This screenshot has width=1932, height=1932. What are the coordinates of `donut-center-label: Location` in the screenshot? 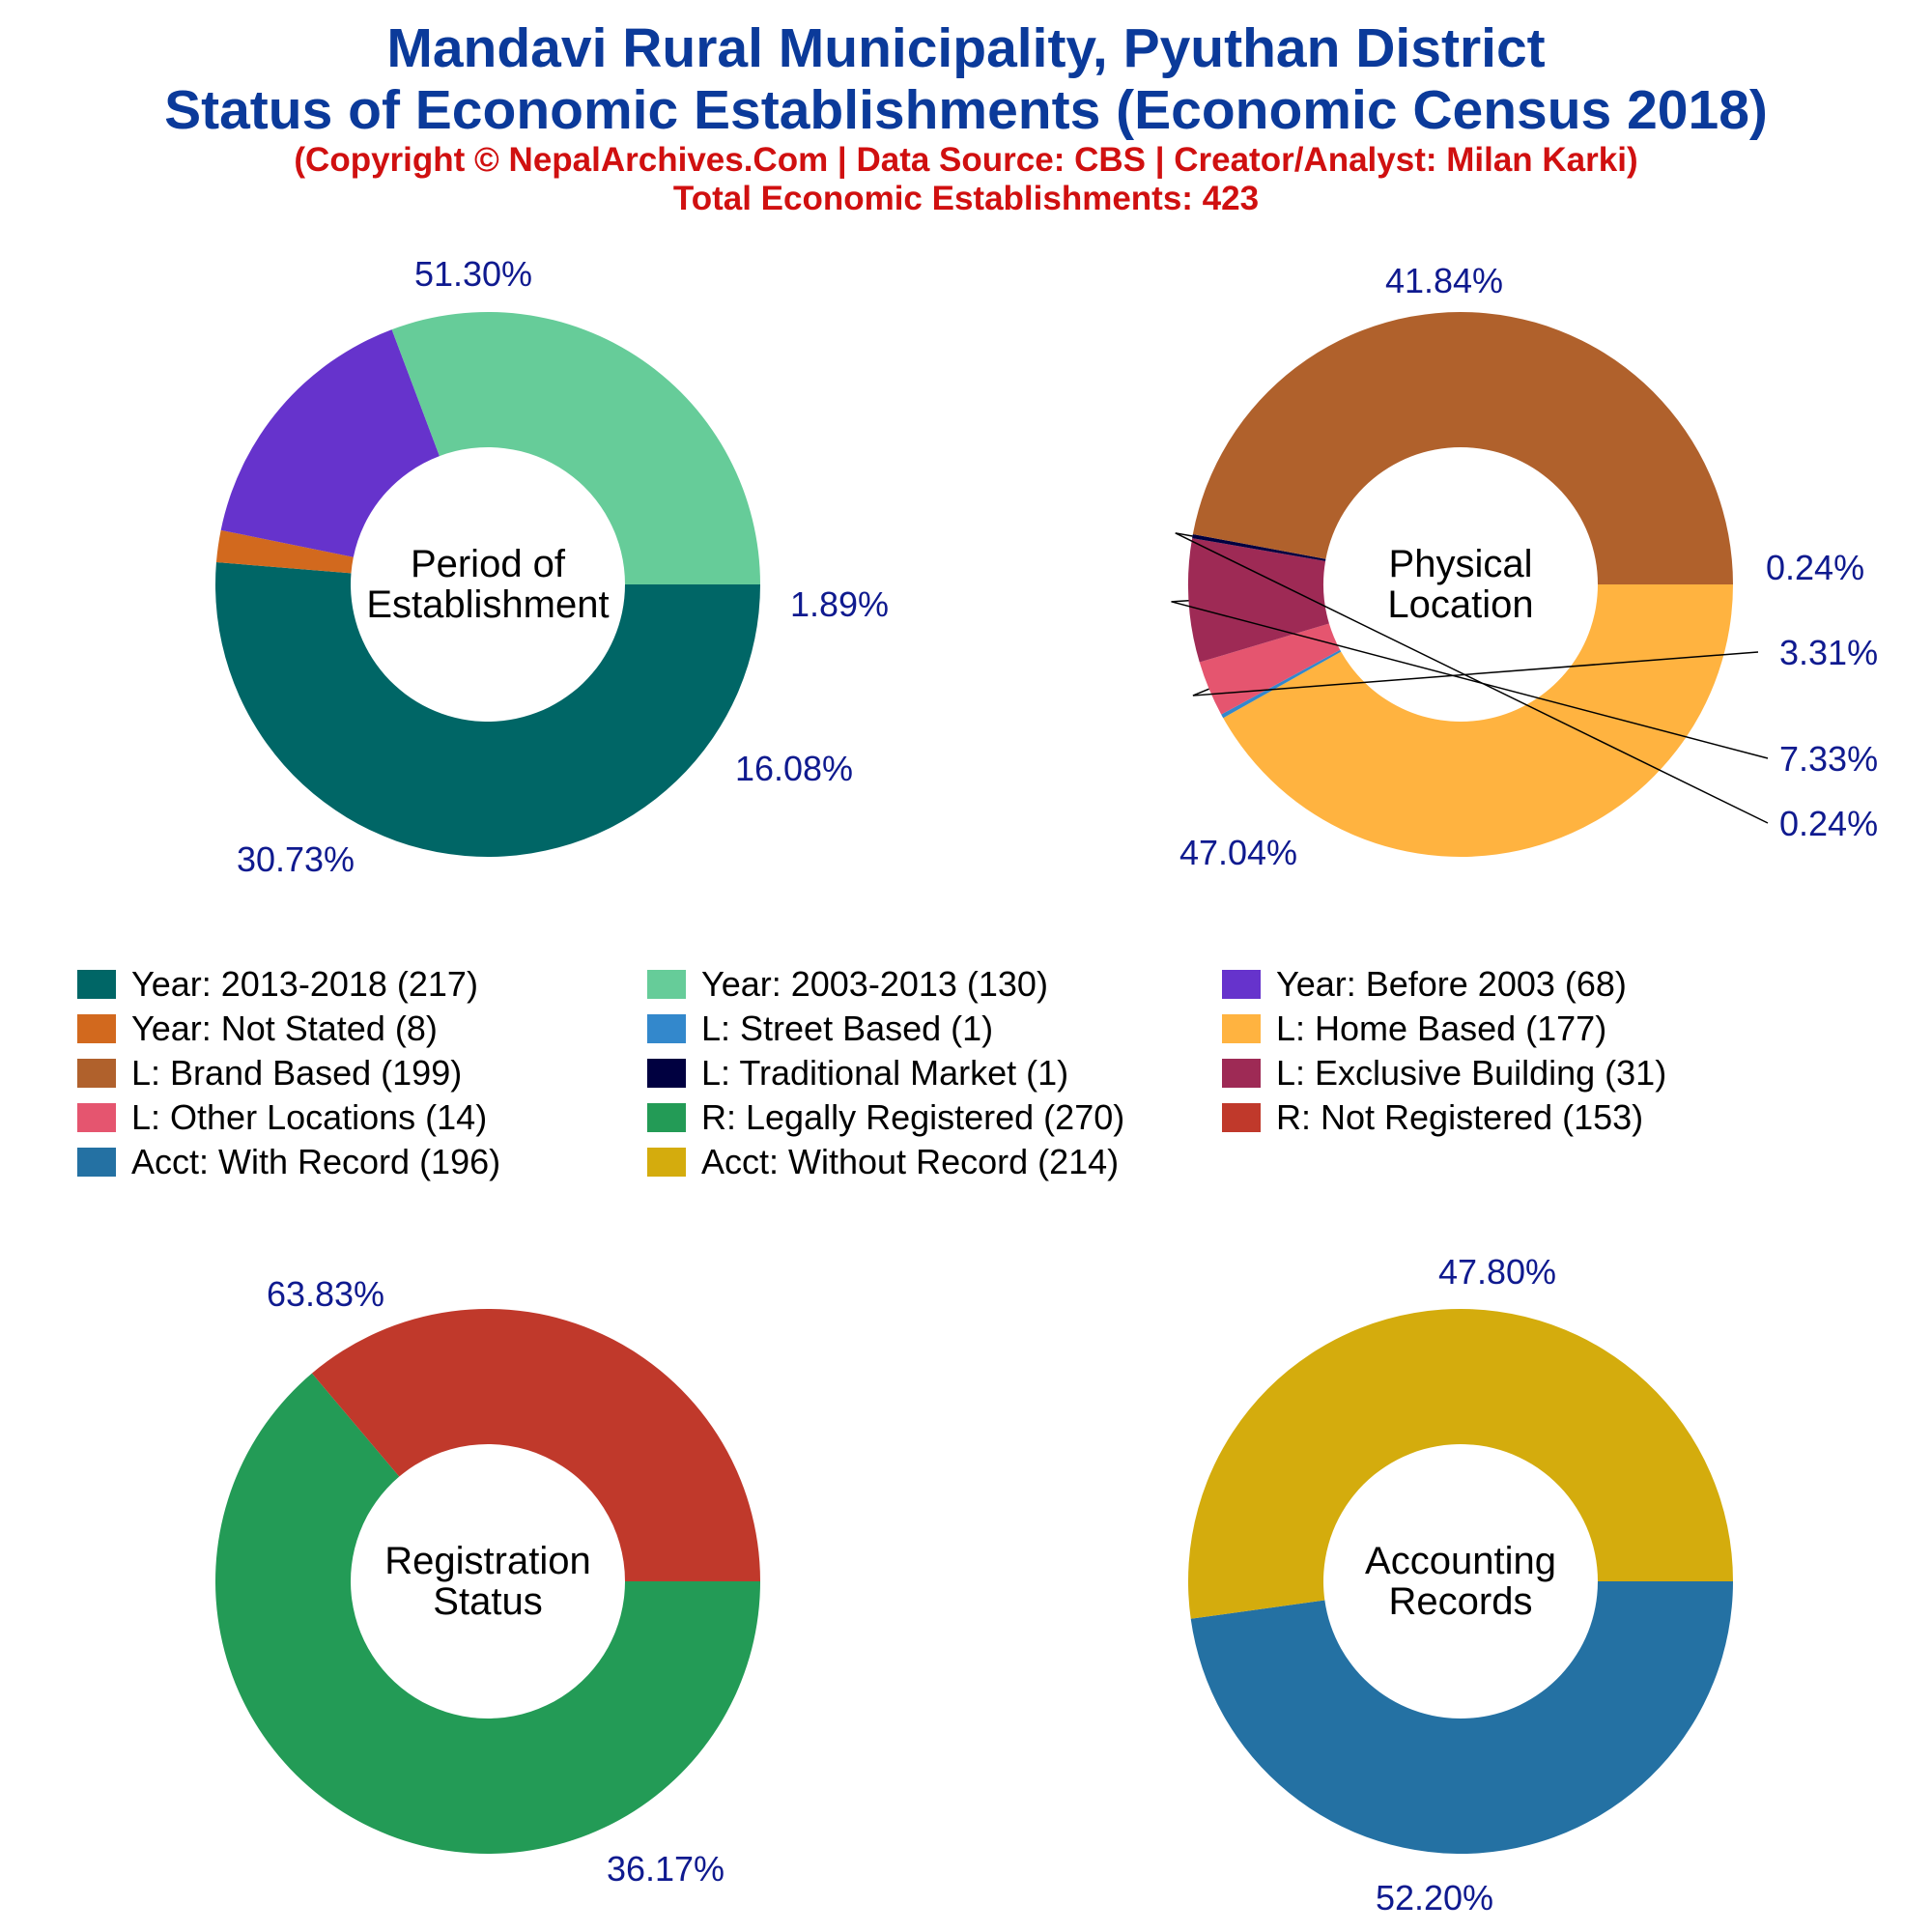 It's located at (1460, 604).